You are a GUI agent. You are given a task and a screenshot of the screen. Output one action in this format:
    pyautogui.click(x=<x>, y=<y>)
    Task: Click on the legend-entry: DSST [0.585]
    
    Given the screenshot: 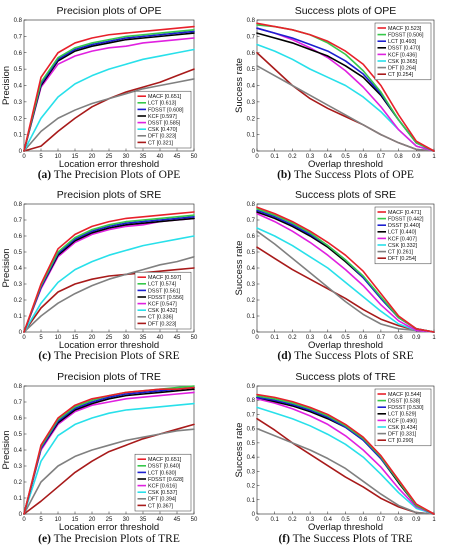 What is the action you would take?
    pyautogui.click(x=164, y=124)
    